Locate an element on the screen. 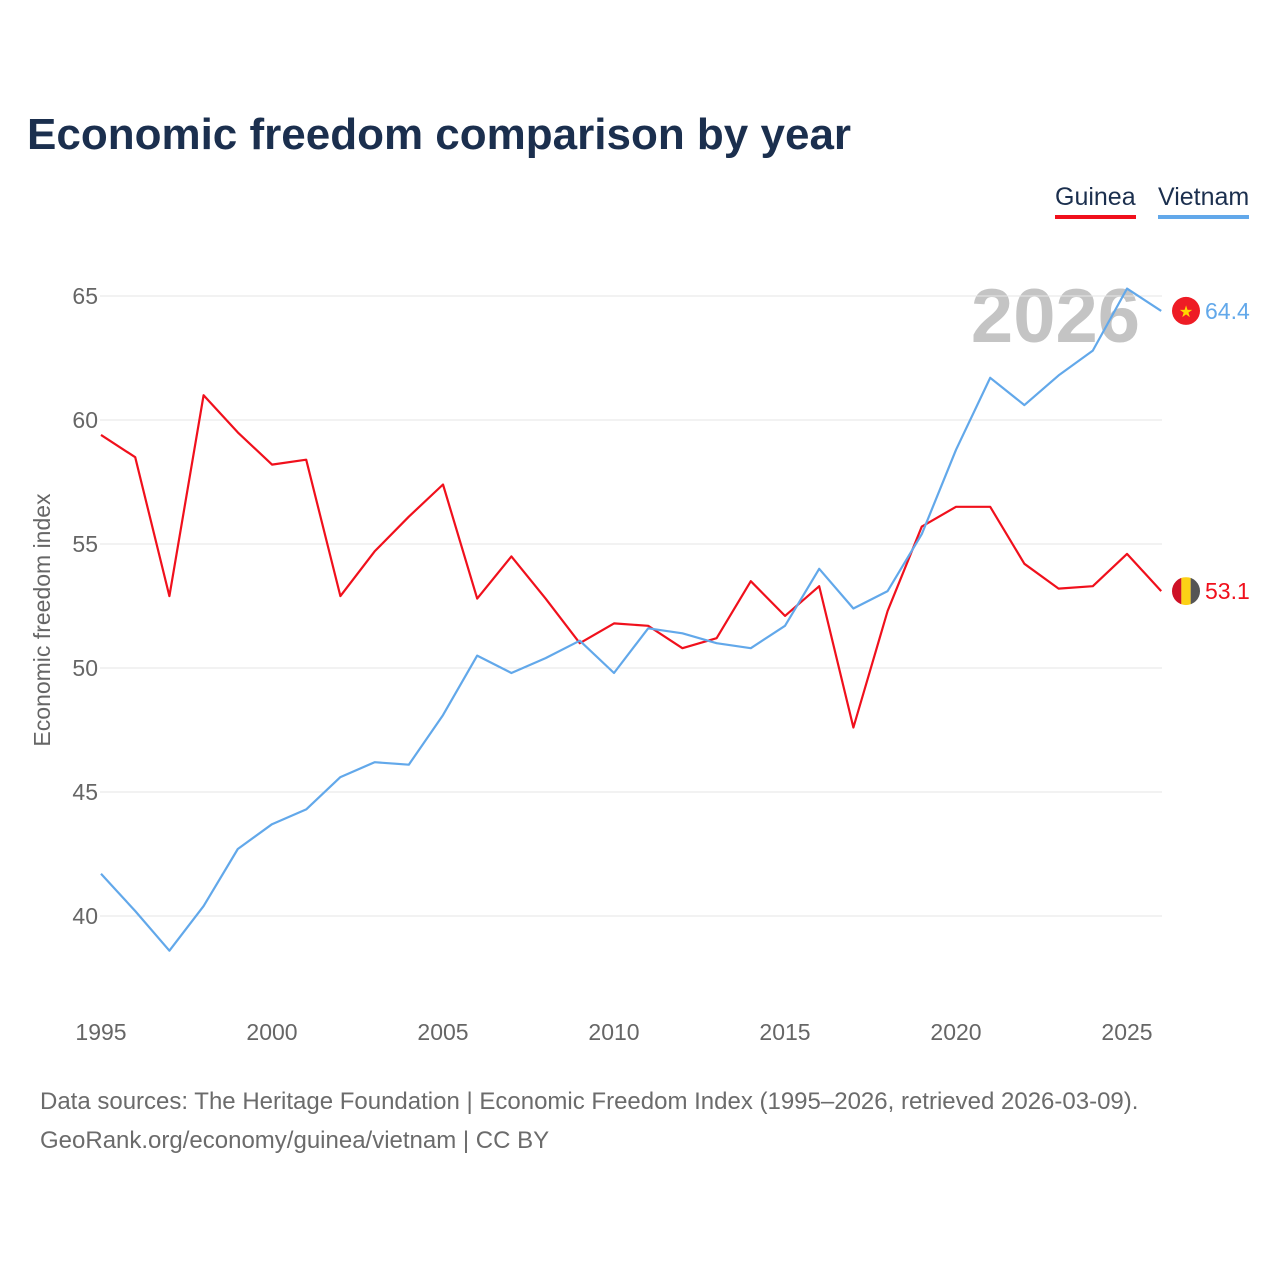 Image resolution: width=1280 pixels, height=1280 pixels. flag-icon-guinea is located at coordinates (1186, 591).